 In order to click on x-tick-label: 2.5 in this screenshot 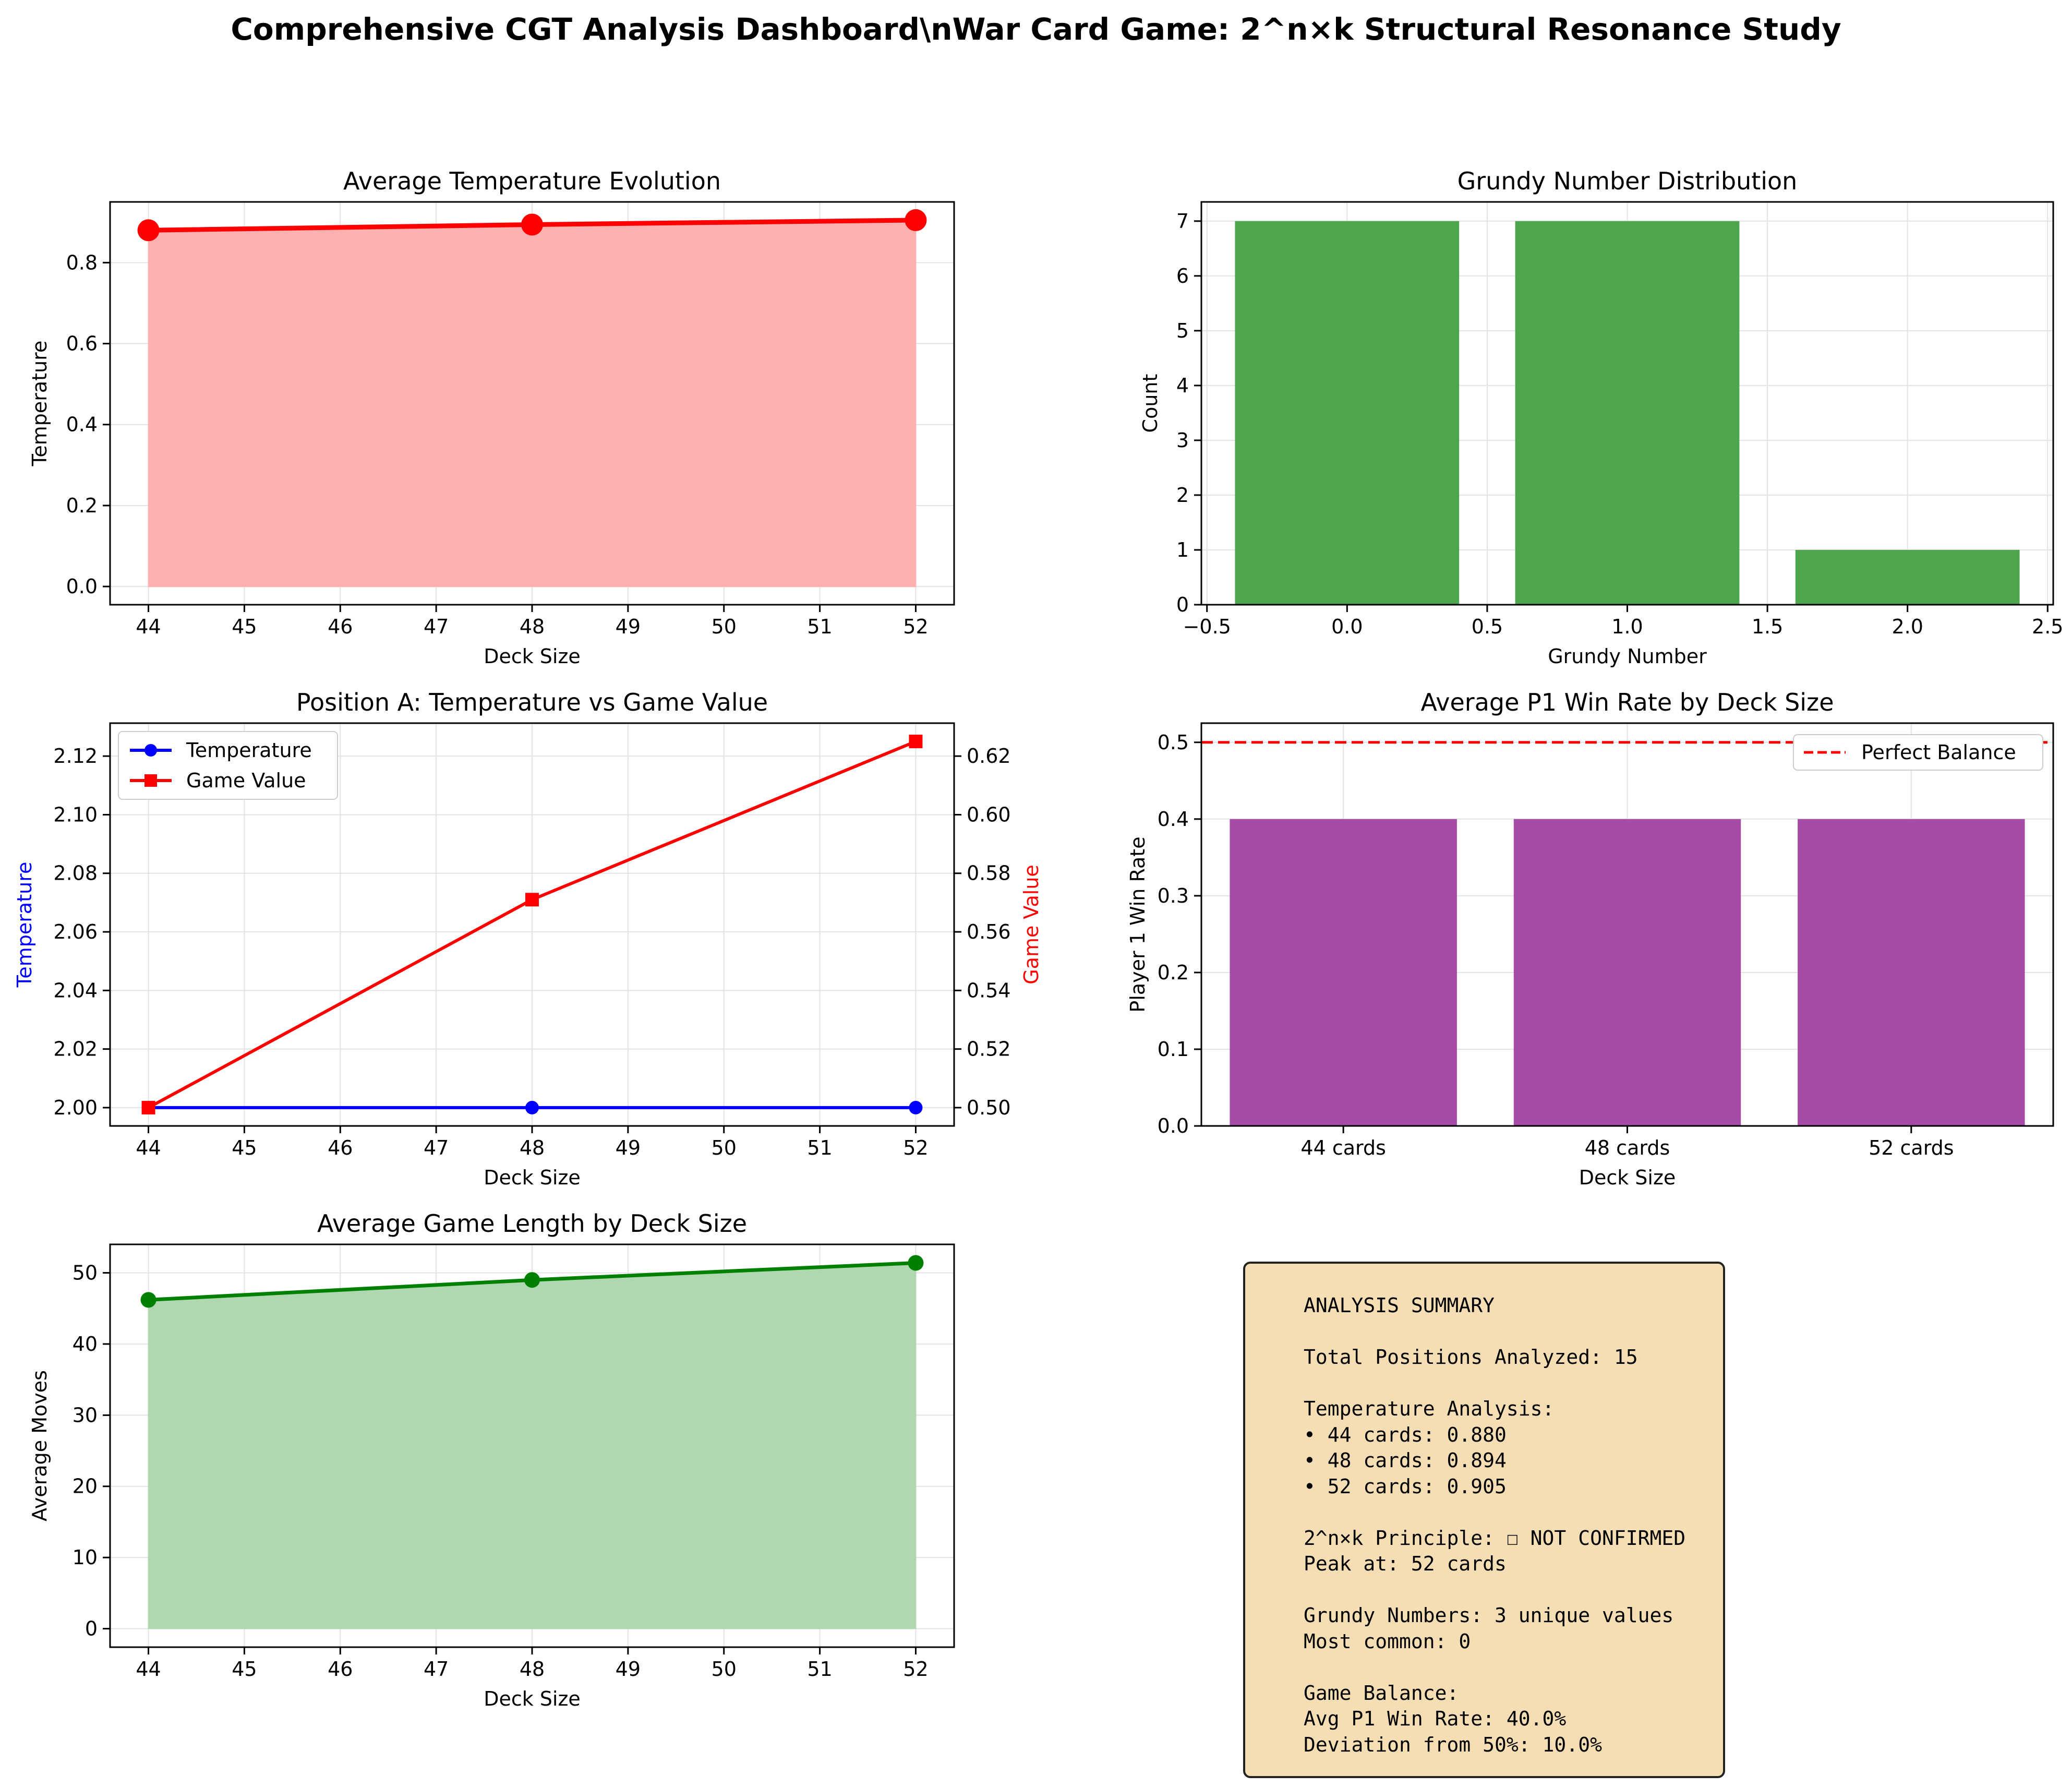, I will do `click(2047, 626)`.